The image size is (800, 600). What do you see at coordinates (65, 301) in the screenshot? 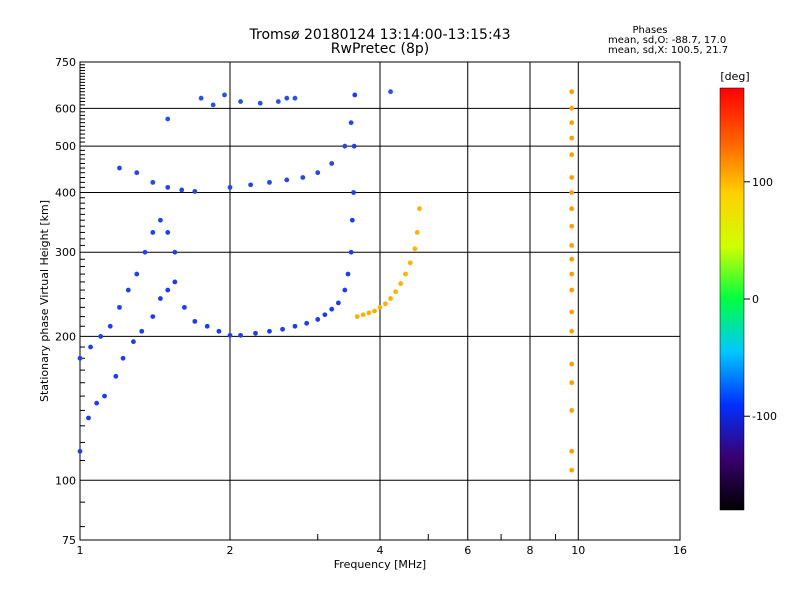
I see `y-tick-labels: 75 100 200 300 400 500 600 750` at bounding box center [65, 301].